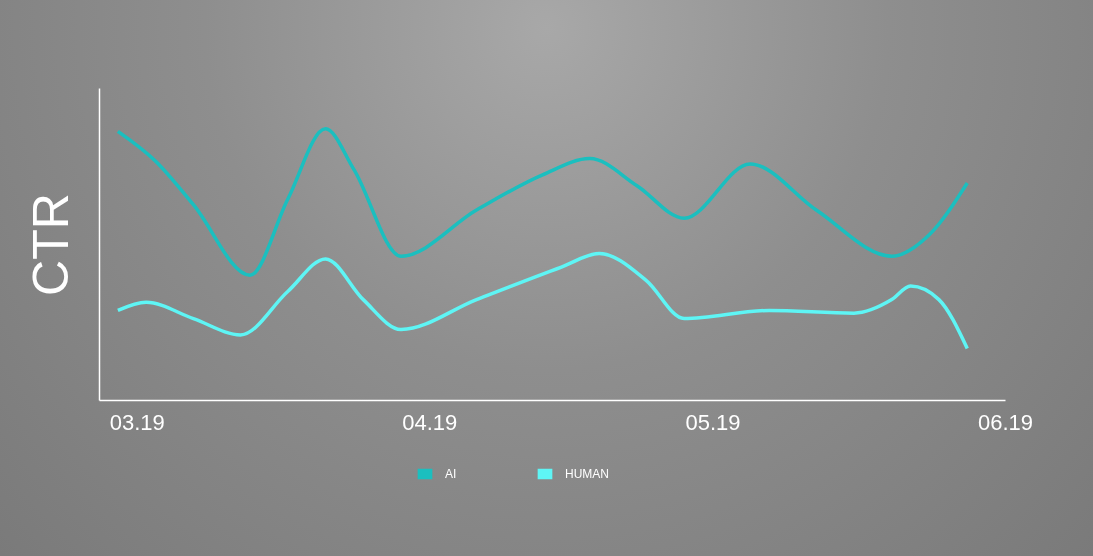 Image resolution: width=1093 pixels, height=556 pixels. I want to click on legend-label: HUMAN, so click(587, 474).